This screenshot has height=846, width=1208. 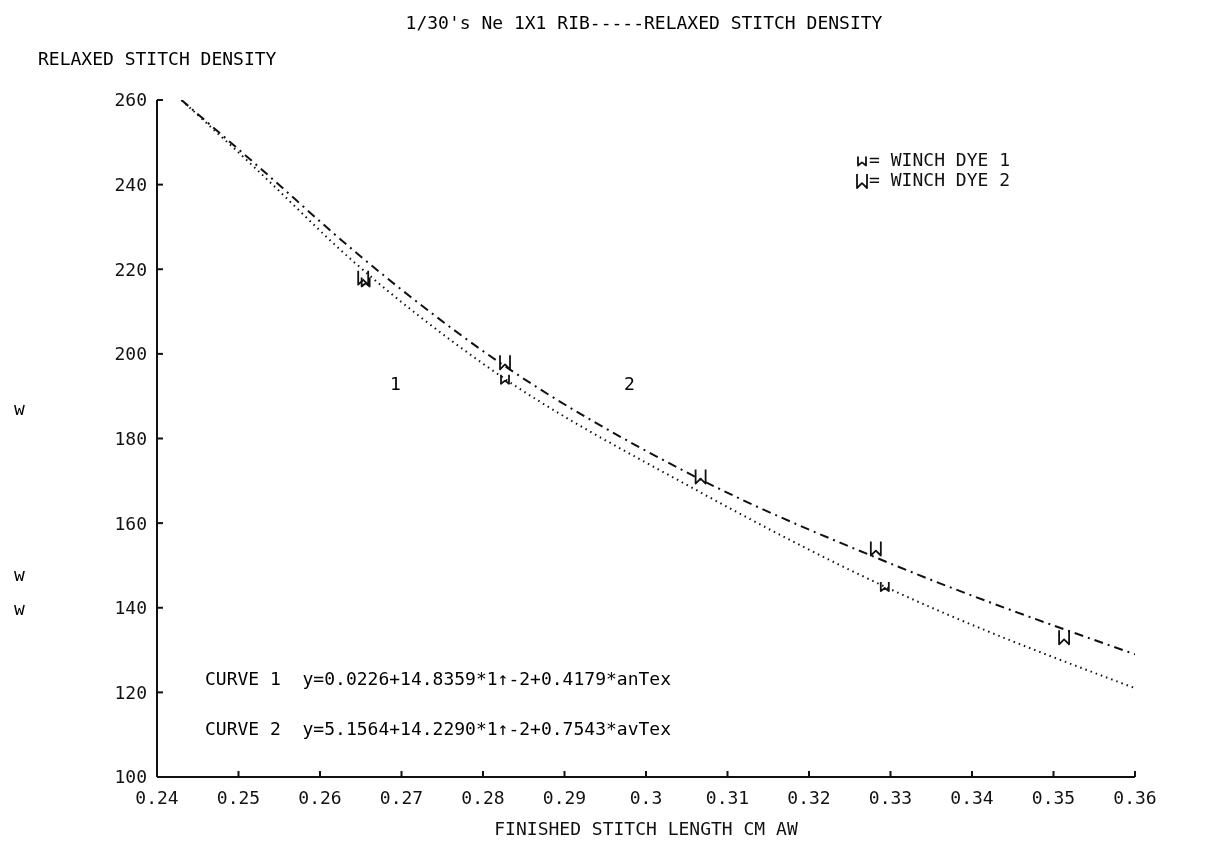 What do you see at coordinates (972, 797) in the screenshot?
I see `x-tick-label: 0.34` at bounding box center [972, 797].